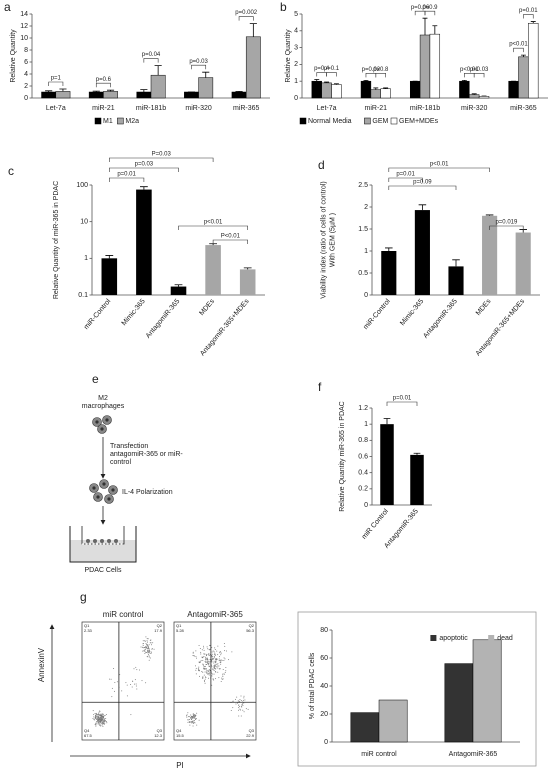  What do you see at coordinates (469, 70) in the screenshot?
I see `p-value: p<0.01` at bounding box center [469, 70].